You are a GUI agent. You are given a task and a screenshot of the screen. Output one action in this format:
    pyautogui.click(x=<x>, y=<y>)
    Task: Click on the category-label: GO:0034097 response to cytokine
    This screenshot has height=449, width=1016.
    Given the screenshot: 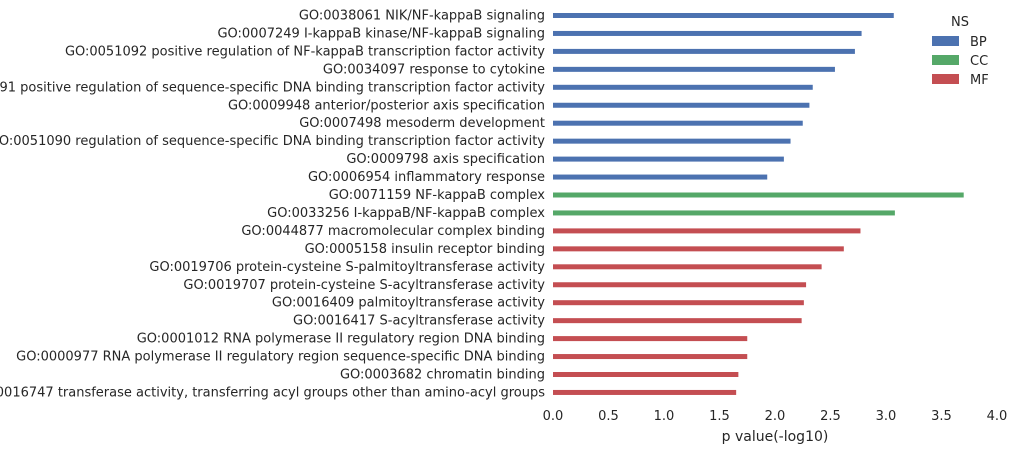 What is the action you would take?
    pyautogui.click(x=434, y=69)
    